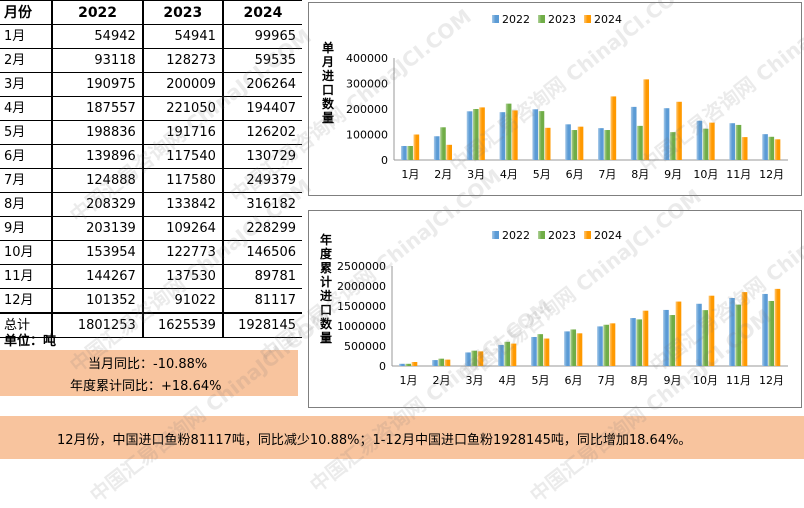 The height and width of the screenshot is (508, 804). I want to click on table-value-cell: 54941, so click(182, 36).